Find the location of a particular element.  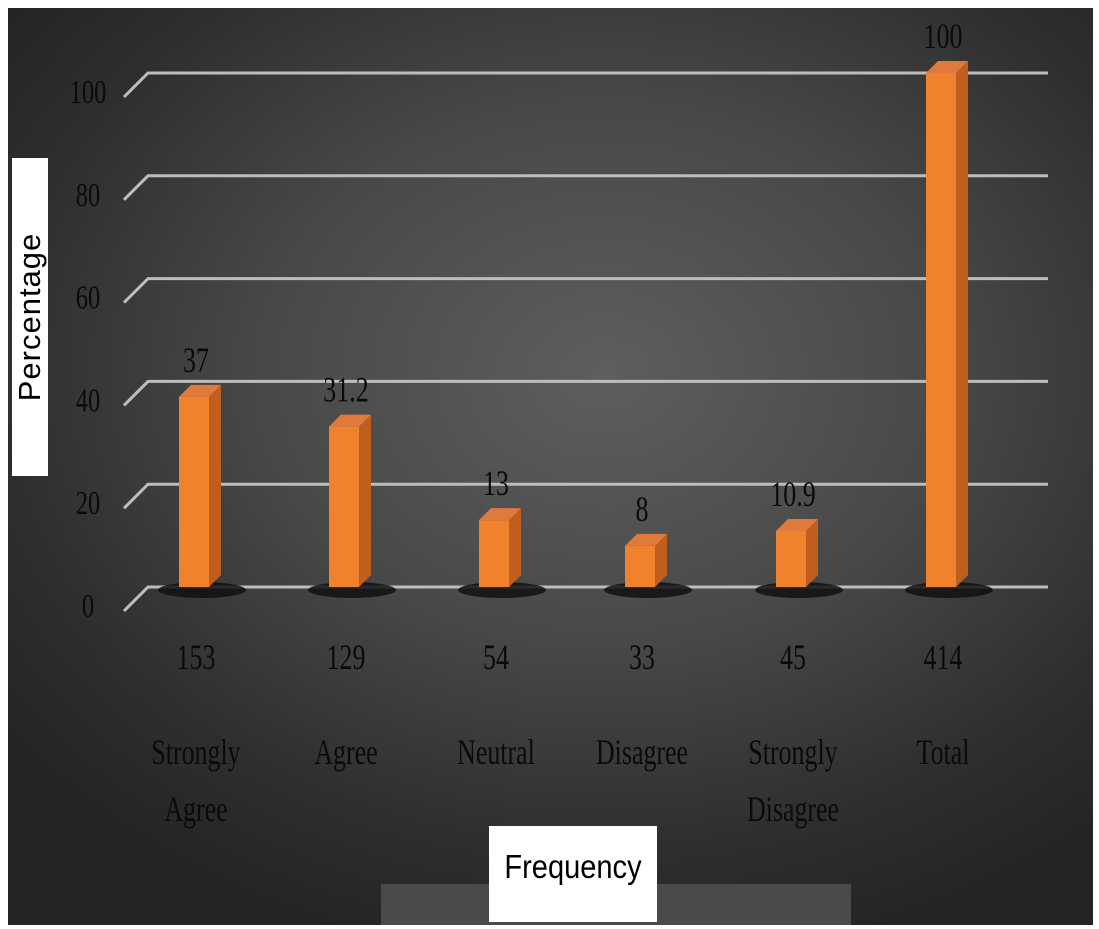

data-label: 37 is located at coordinates (196, 360).